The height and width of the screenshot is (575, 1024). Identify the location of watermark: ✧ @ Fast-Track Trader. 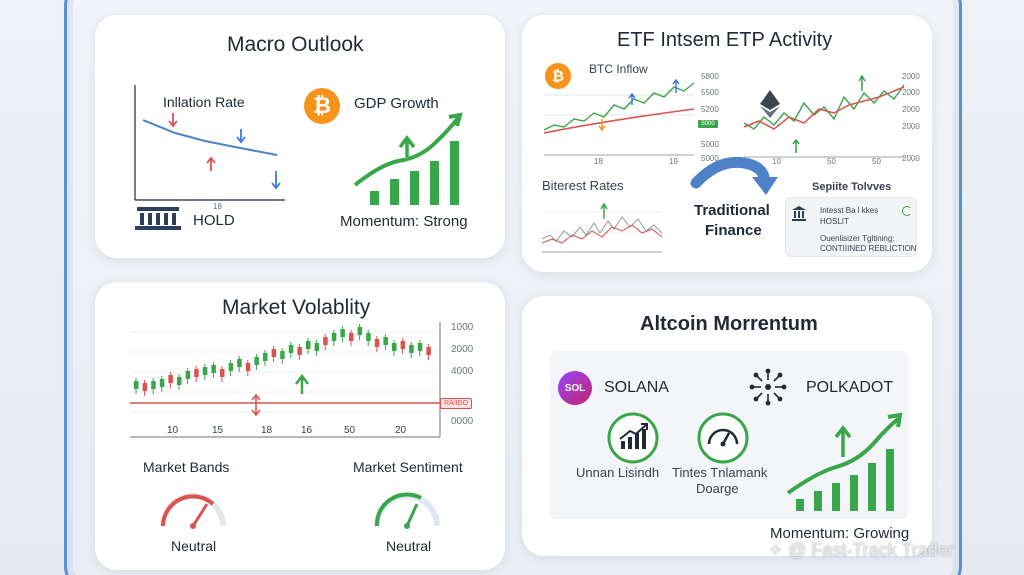
(861, 550).